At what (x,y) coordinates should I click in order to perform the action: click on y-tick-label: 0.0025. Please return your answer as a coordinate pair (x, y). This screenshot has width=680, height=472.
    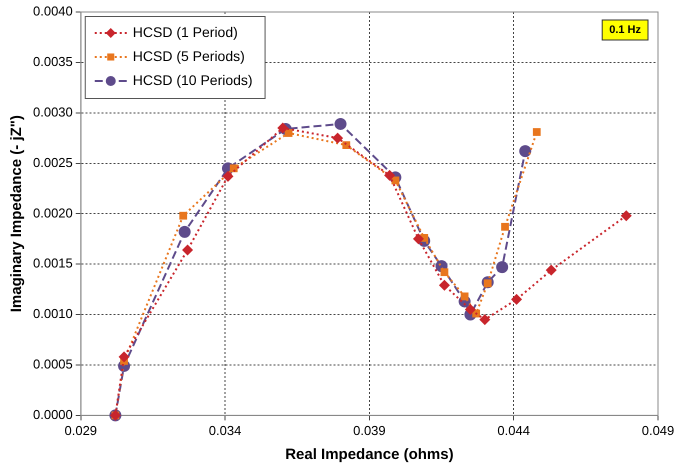
    Looking at the image, I should click on (52, 162).